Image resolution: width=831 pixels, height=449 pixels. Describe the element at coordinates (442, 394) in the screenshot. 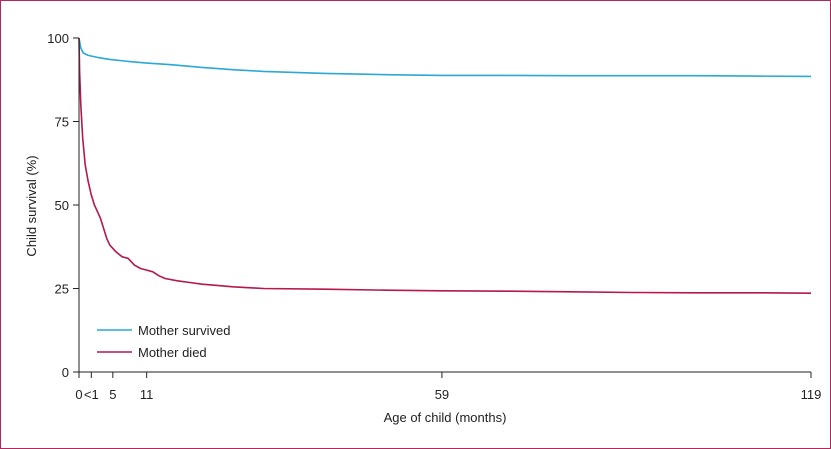

I see `x-tick-label-4: 59` at that location.